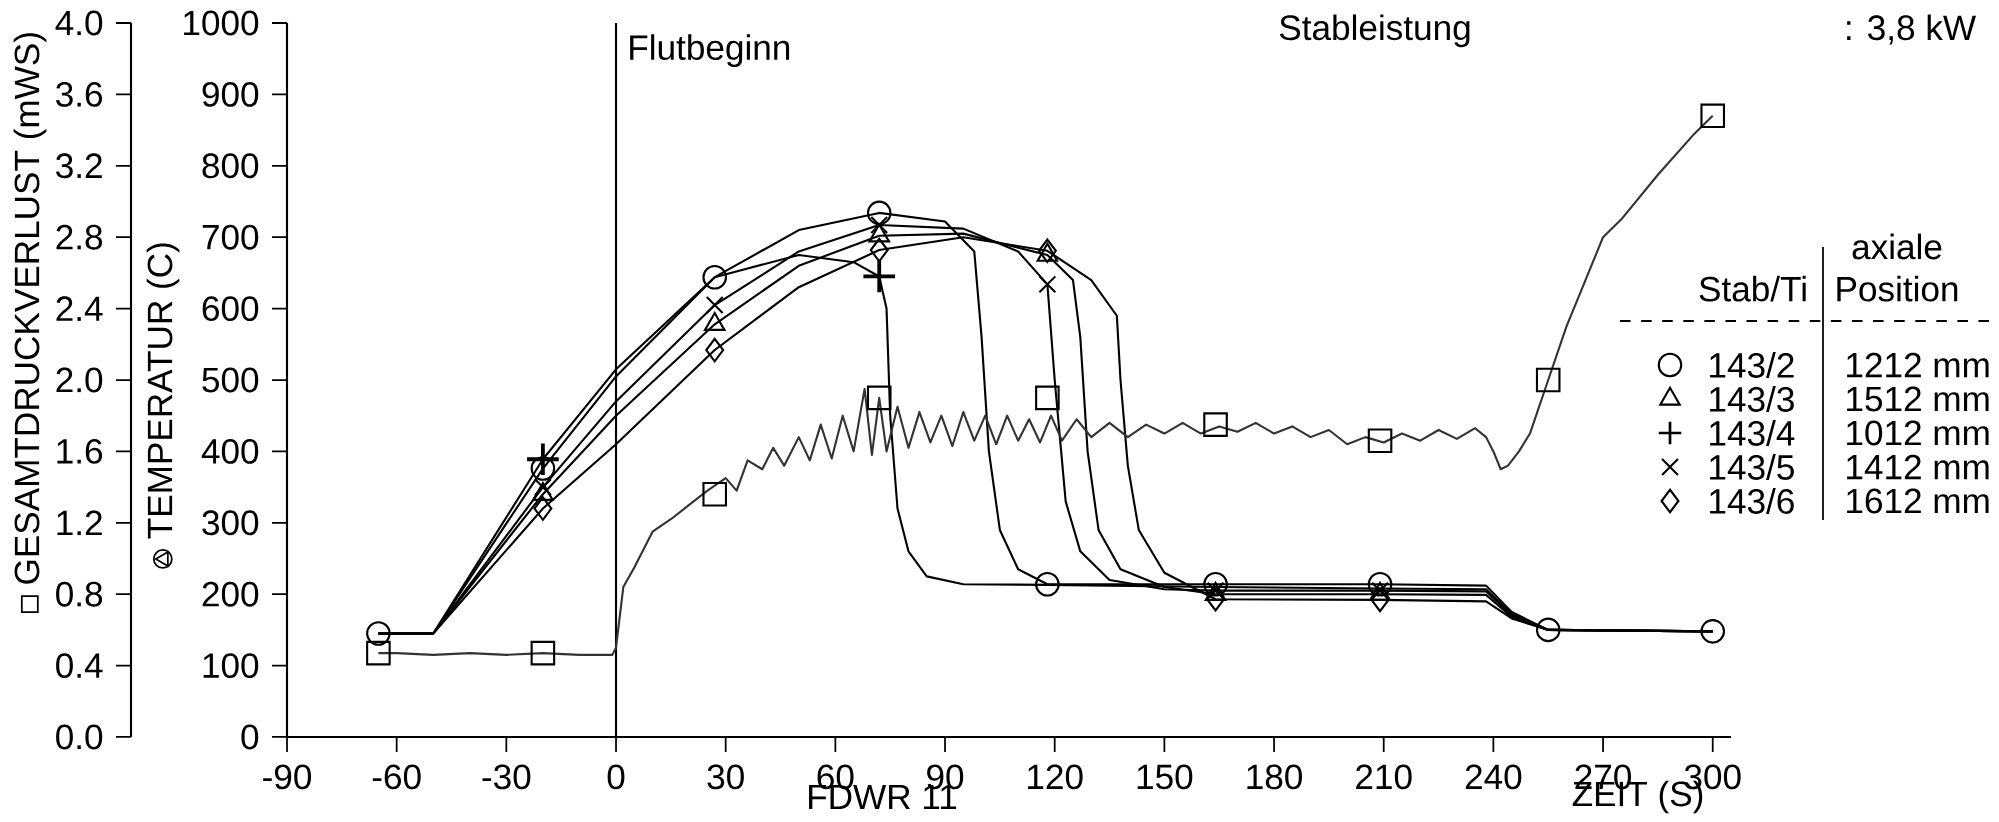 The width and height of the screenshot is (1999, 822). What do you see at coordinates (80, 451) in the screenshot?
I see `y2-tick-label: 1.6` at bounding box center [80, 451].